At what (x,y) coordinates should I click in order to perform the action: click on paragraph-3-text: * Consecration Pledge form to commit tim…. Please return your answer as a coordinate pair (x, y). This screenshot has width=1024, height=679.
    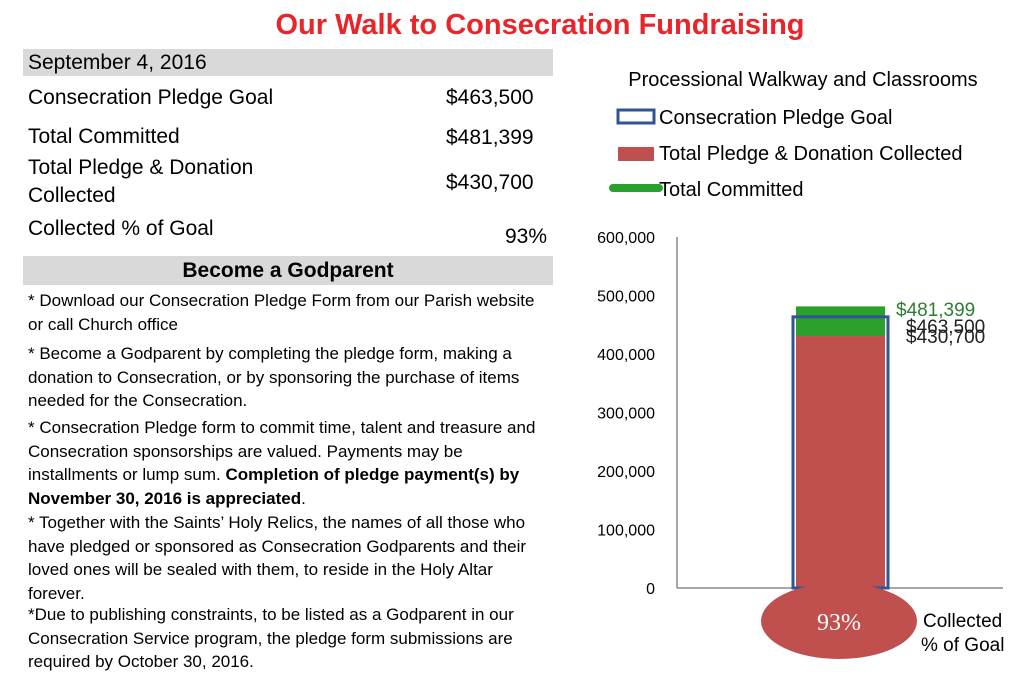
    Looking at the image, I should click on (282, 451).